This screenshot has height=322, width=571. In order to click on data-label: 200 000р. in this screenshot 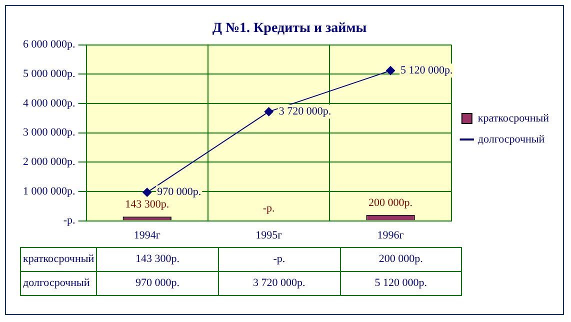, I will do `click(401, 259)`.